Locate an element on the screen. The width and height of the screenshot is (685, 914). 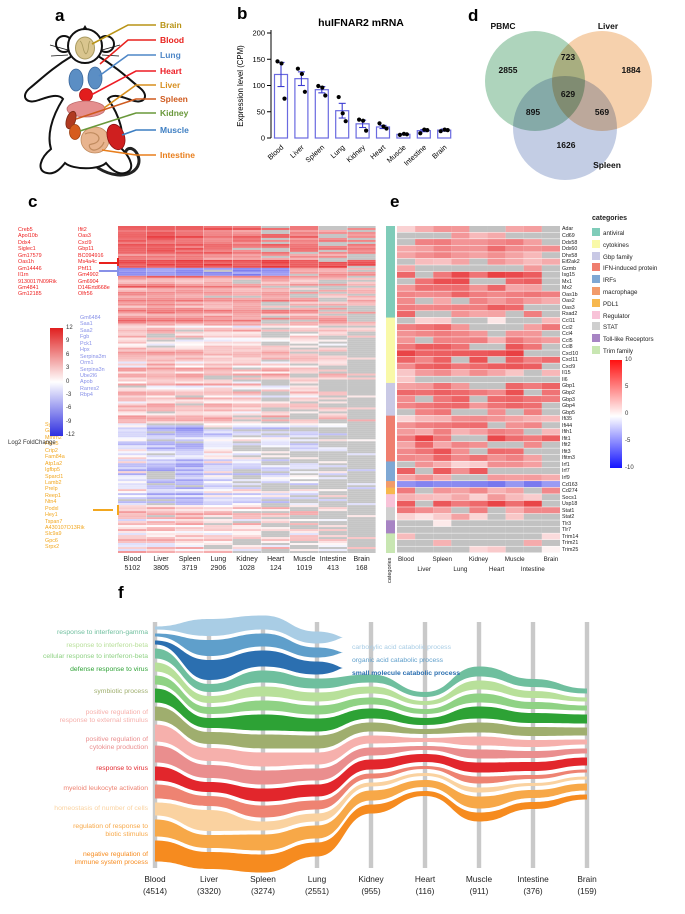
gene-label-e: Gbp4 is located at coordinates (568, 406).